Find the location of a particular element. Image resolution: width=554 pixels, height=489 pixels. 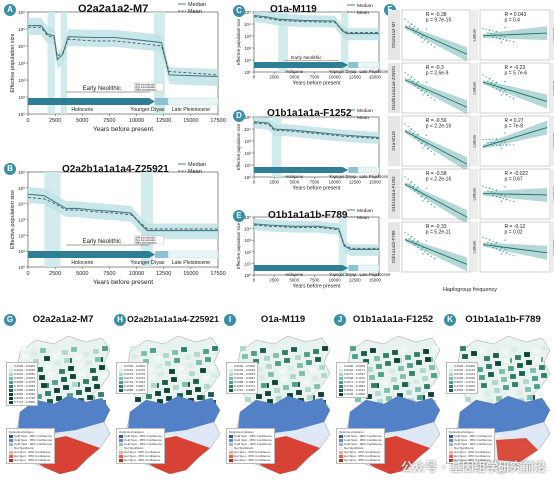

frequency-legend-item: 0.1579 - 0.2584 is located at coordinates (22, 386).